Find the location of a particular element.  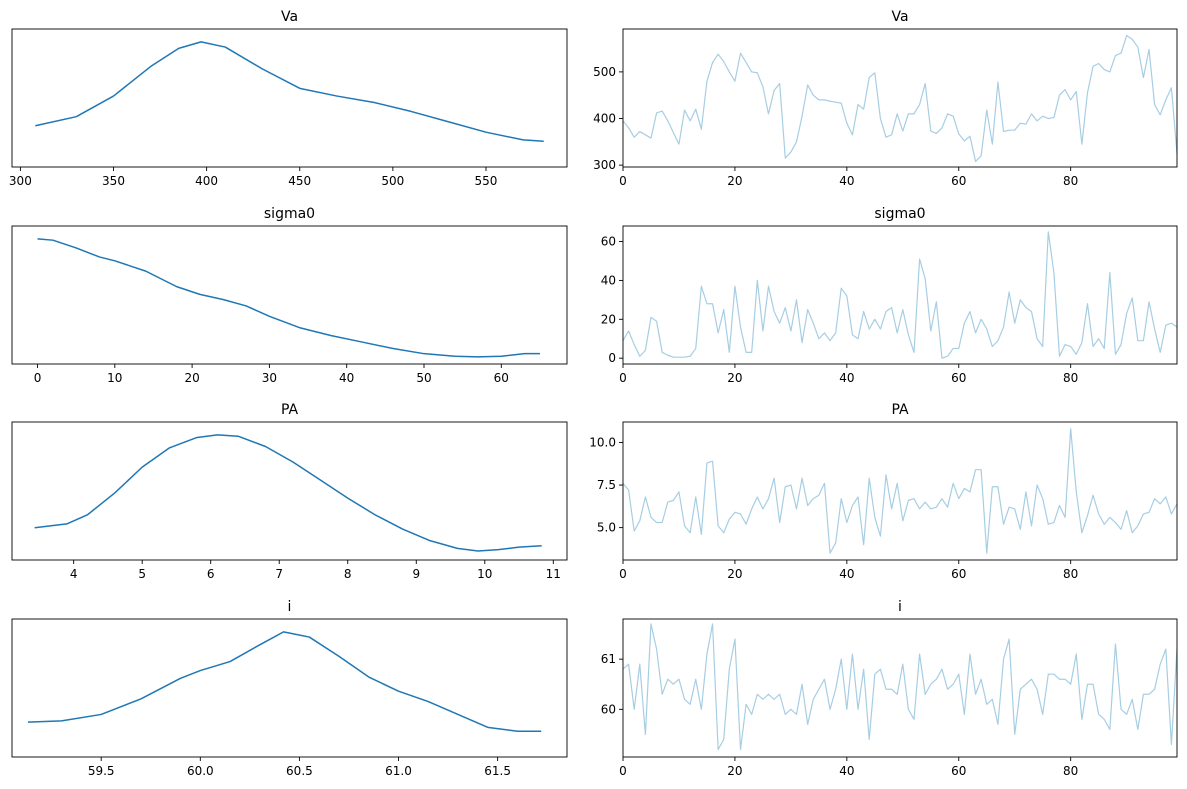

sigma0-trace-ytick-label: 60 is located at coordinates (608, 242).